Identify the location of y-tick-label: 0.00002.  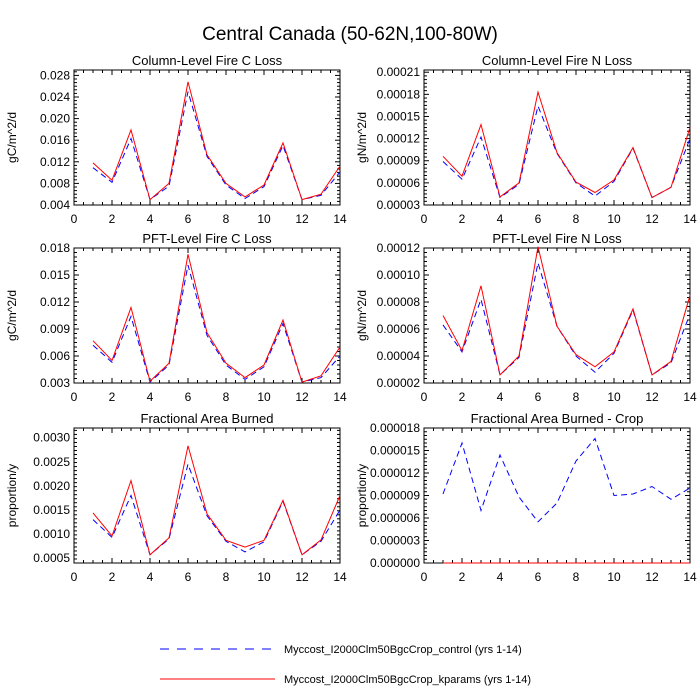
(399, 383).